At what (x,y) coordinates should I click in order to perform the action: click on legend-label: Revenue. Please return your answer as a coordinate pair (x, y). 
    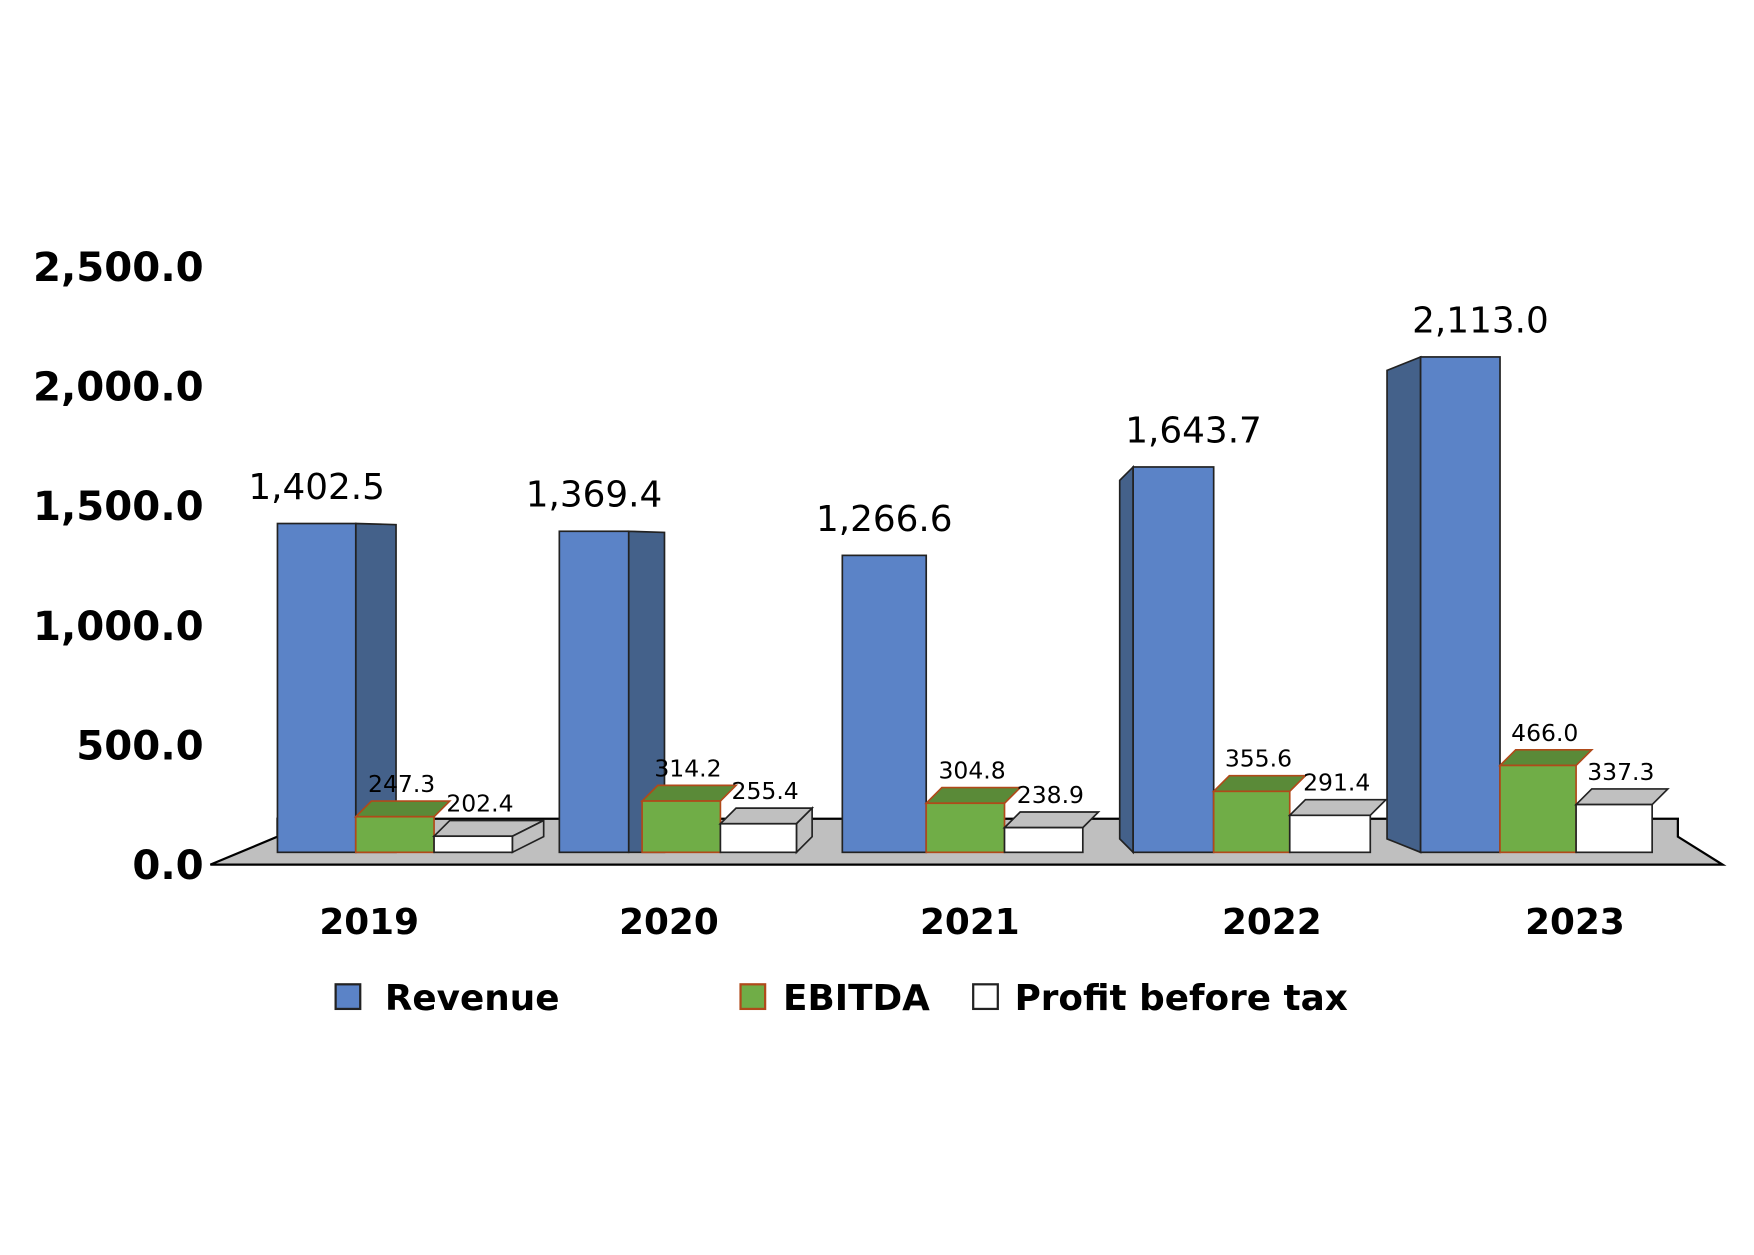
    Looking at the image, I should click on (472, 998).